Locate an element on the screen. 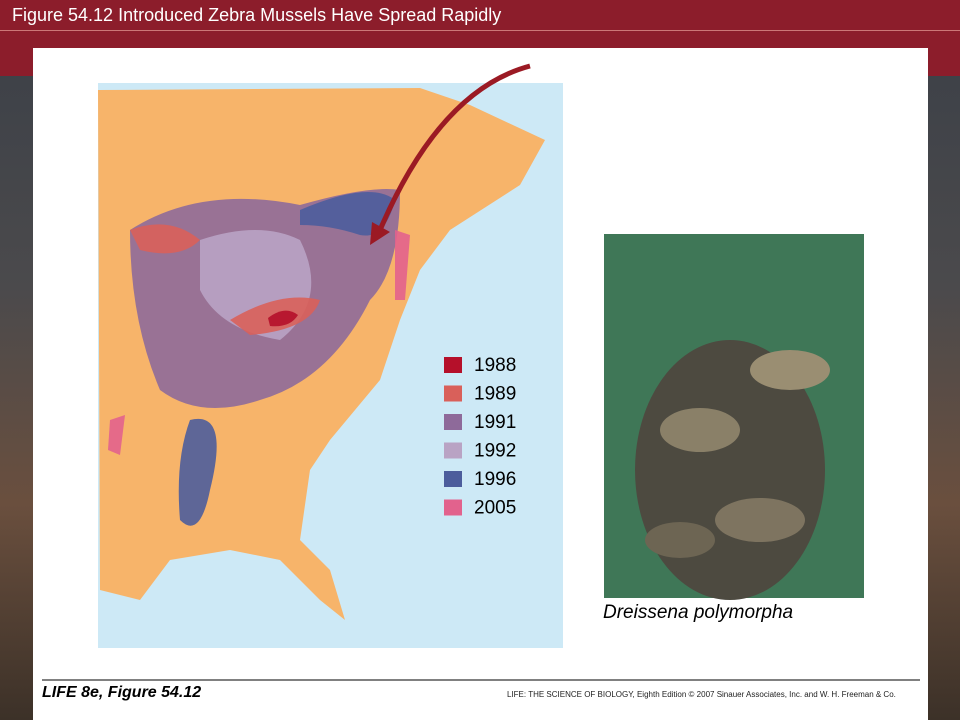 Image resolution: width=960 pixels, height=720 pixels. footer-left: LIFE 8e, Figure 54.12 is located at coordinates (122, 692).